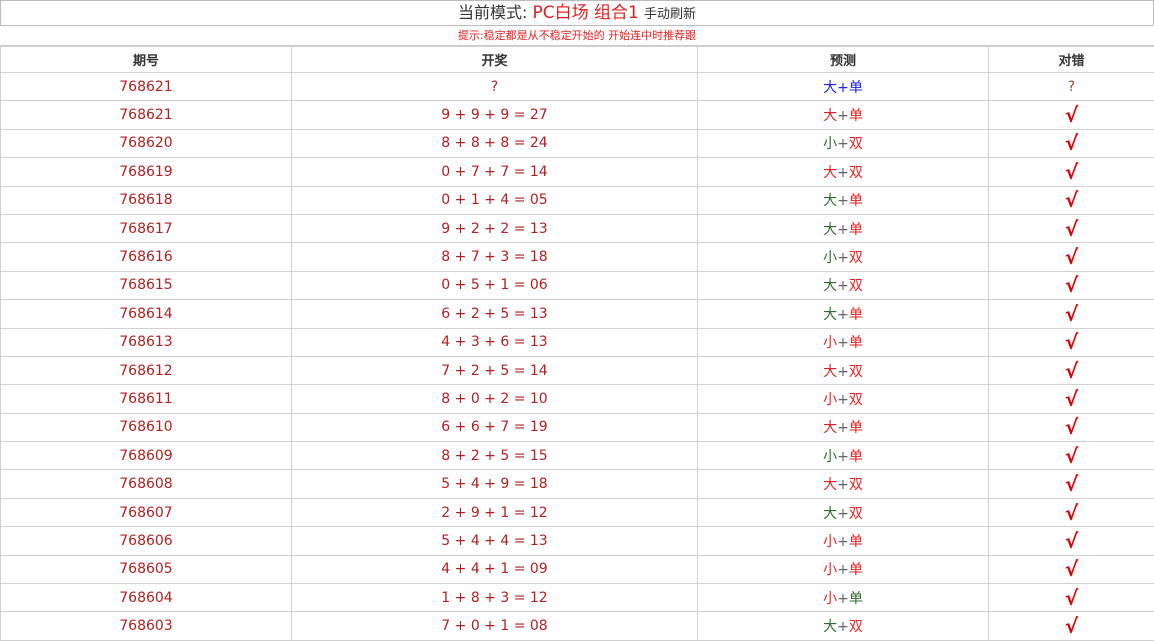 This screenshot has width=1154, height=641. What do you see at coordinates (577, 314) in the screenshot?
I see `table-row: 768614 6 + 2 + 5 = 13 大+单 √` at bounding box center [577, 314].